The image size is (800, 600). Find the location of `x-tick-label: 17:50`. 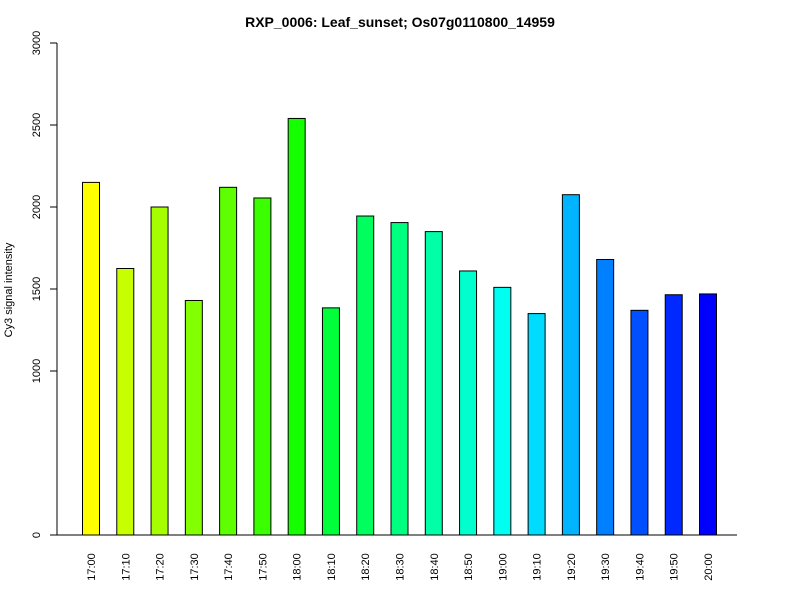

x-tick-label: 17:50 is located at coordinates (263, 567).